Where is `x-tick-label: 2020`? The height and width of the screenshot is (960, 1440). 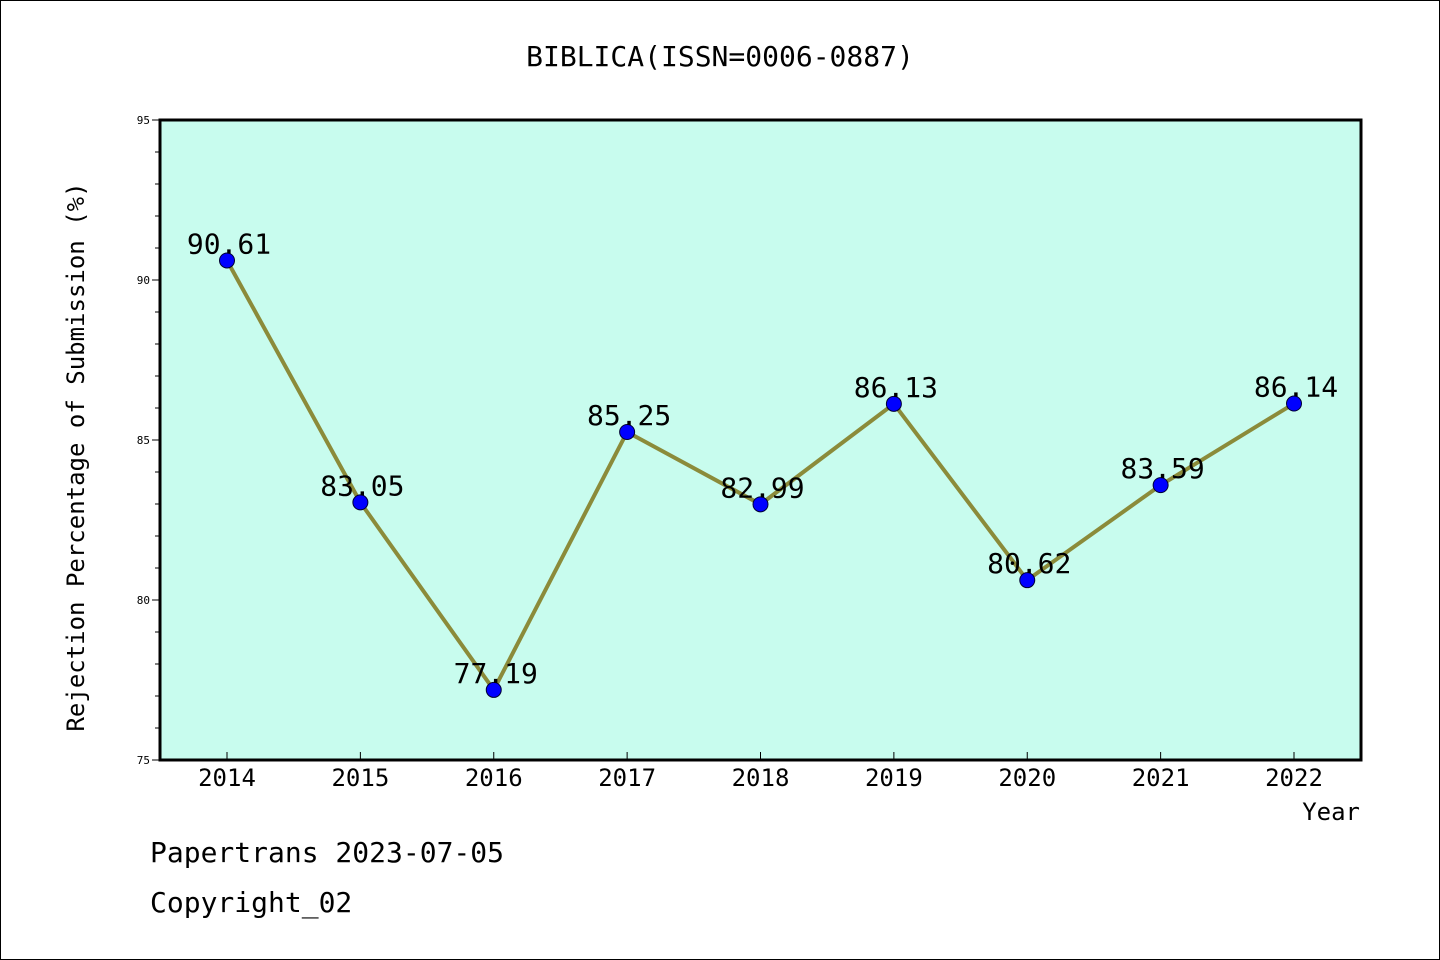
x-tick-label: 2020 is located at coordinates (1027, 778).